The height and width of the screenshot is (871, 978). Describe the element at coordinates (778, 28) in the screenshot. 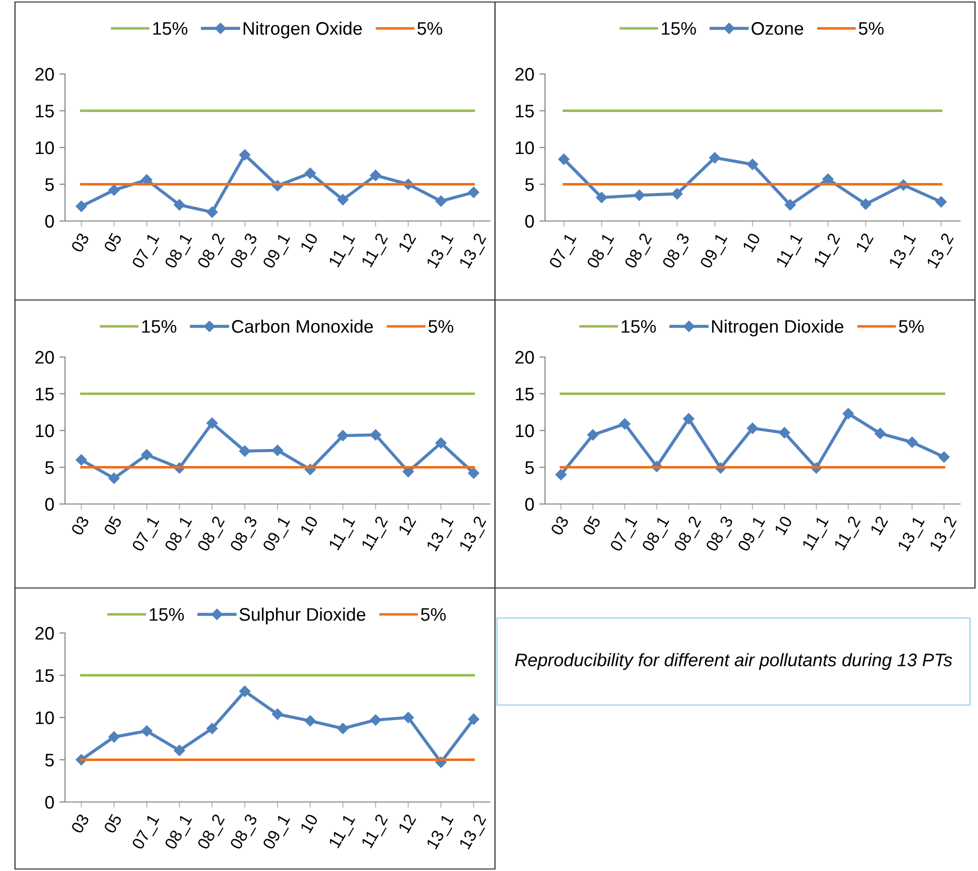

I see `legend-label: Ozone` at that location.